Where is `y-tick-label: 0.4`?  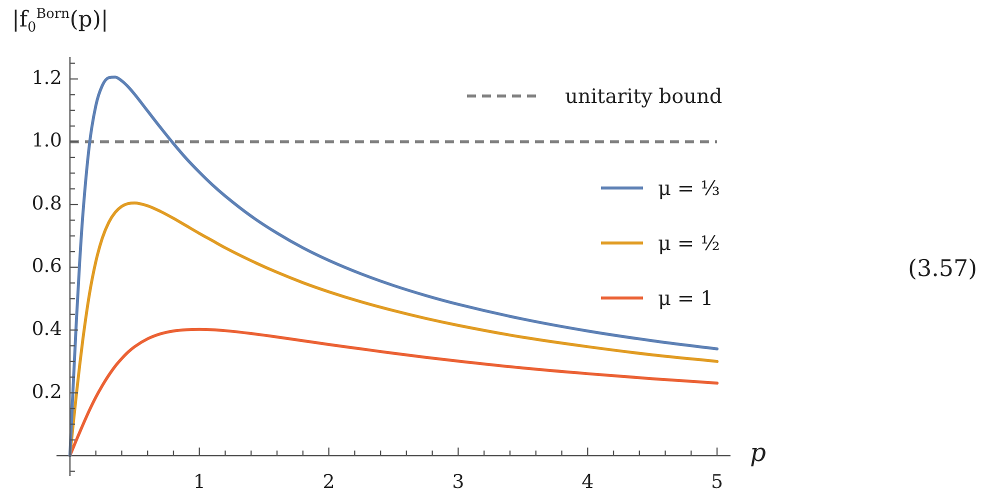 y-tick-label: 0.4 is located at coordinates (47, 329).